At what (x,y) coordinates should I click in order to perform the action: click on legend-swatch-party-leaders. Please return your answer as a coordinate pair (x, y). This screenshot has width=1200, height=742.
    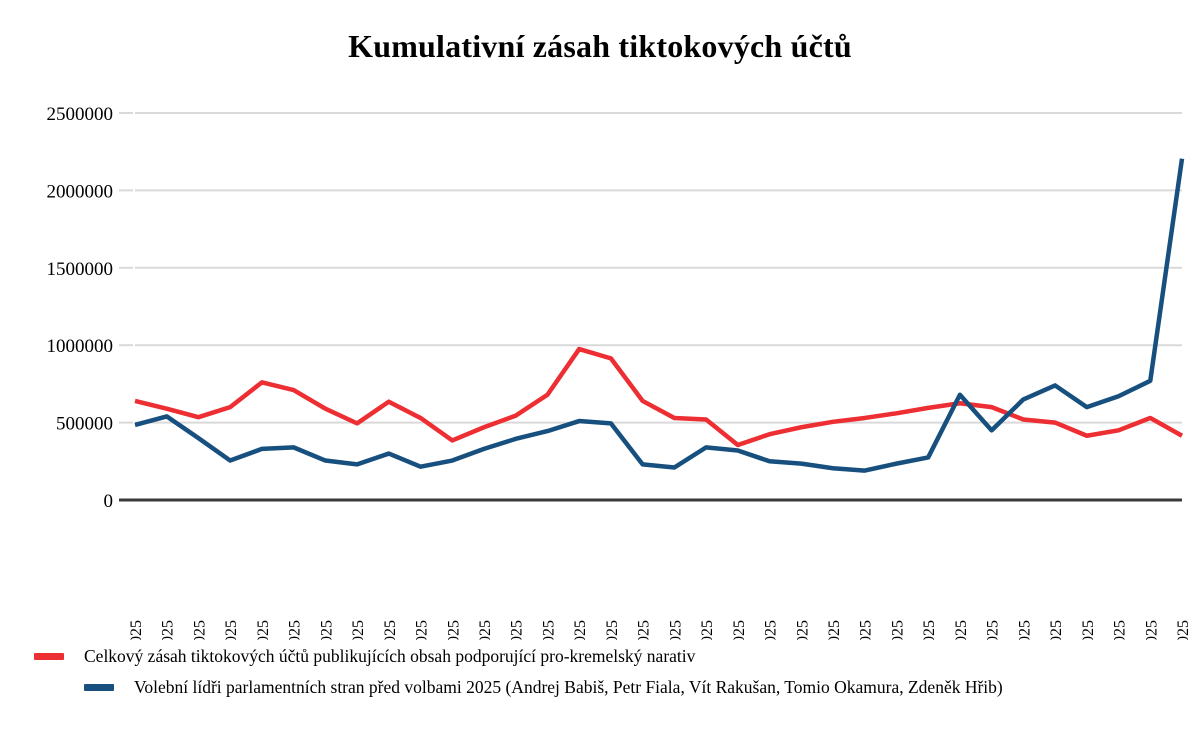
    Looking at the image, I should click on (99, 687).